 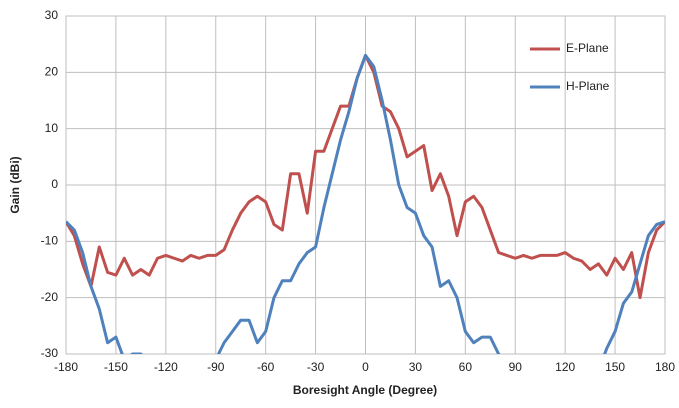 I want to click on x-tick-label: 150, so click(x=615, y=367).